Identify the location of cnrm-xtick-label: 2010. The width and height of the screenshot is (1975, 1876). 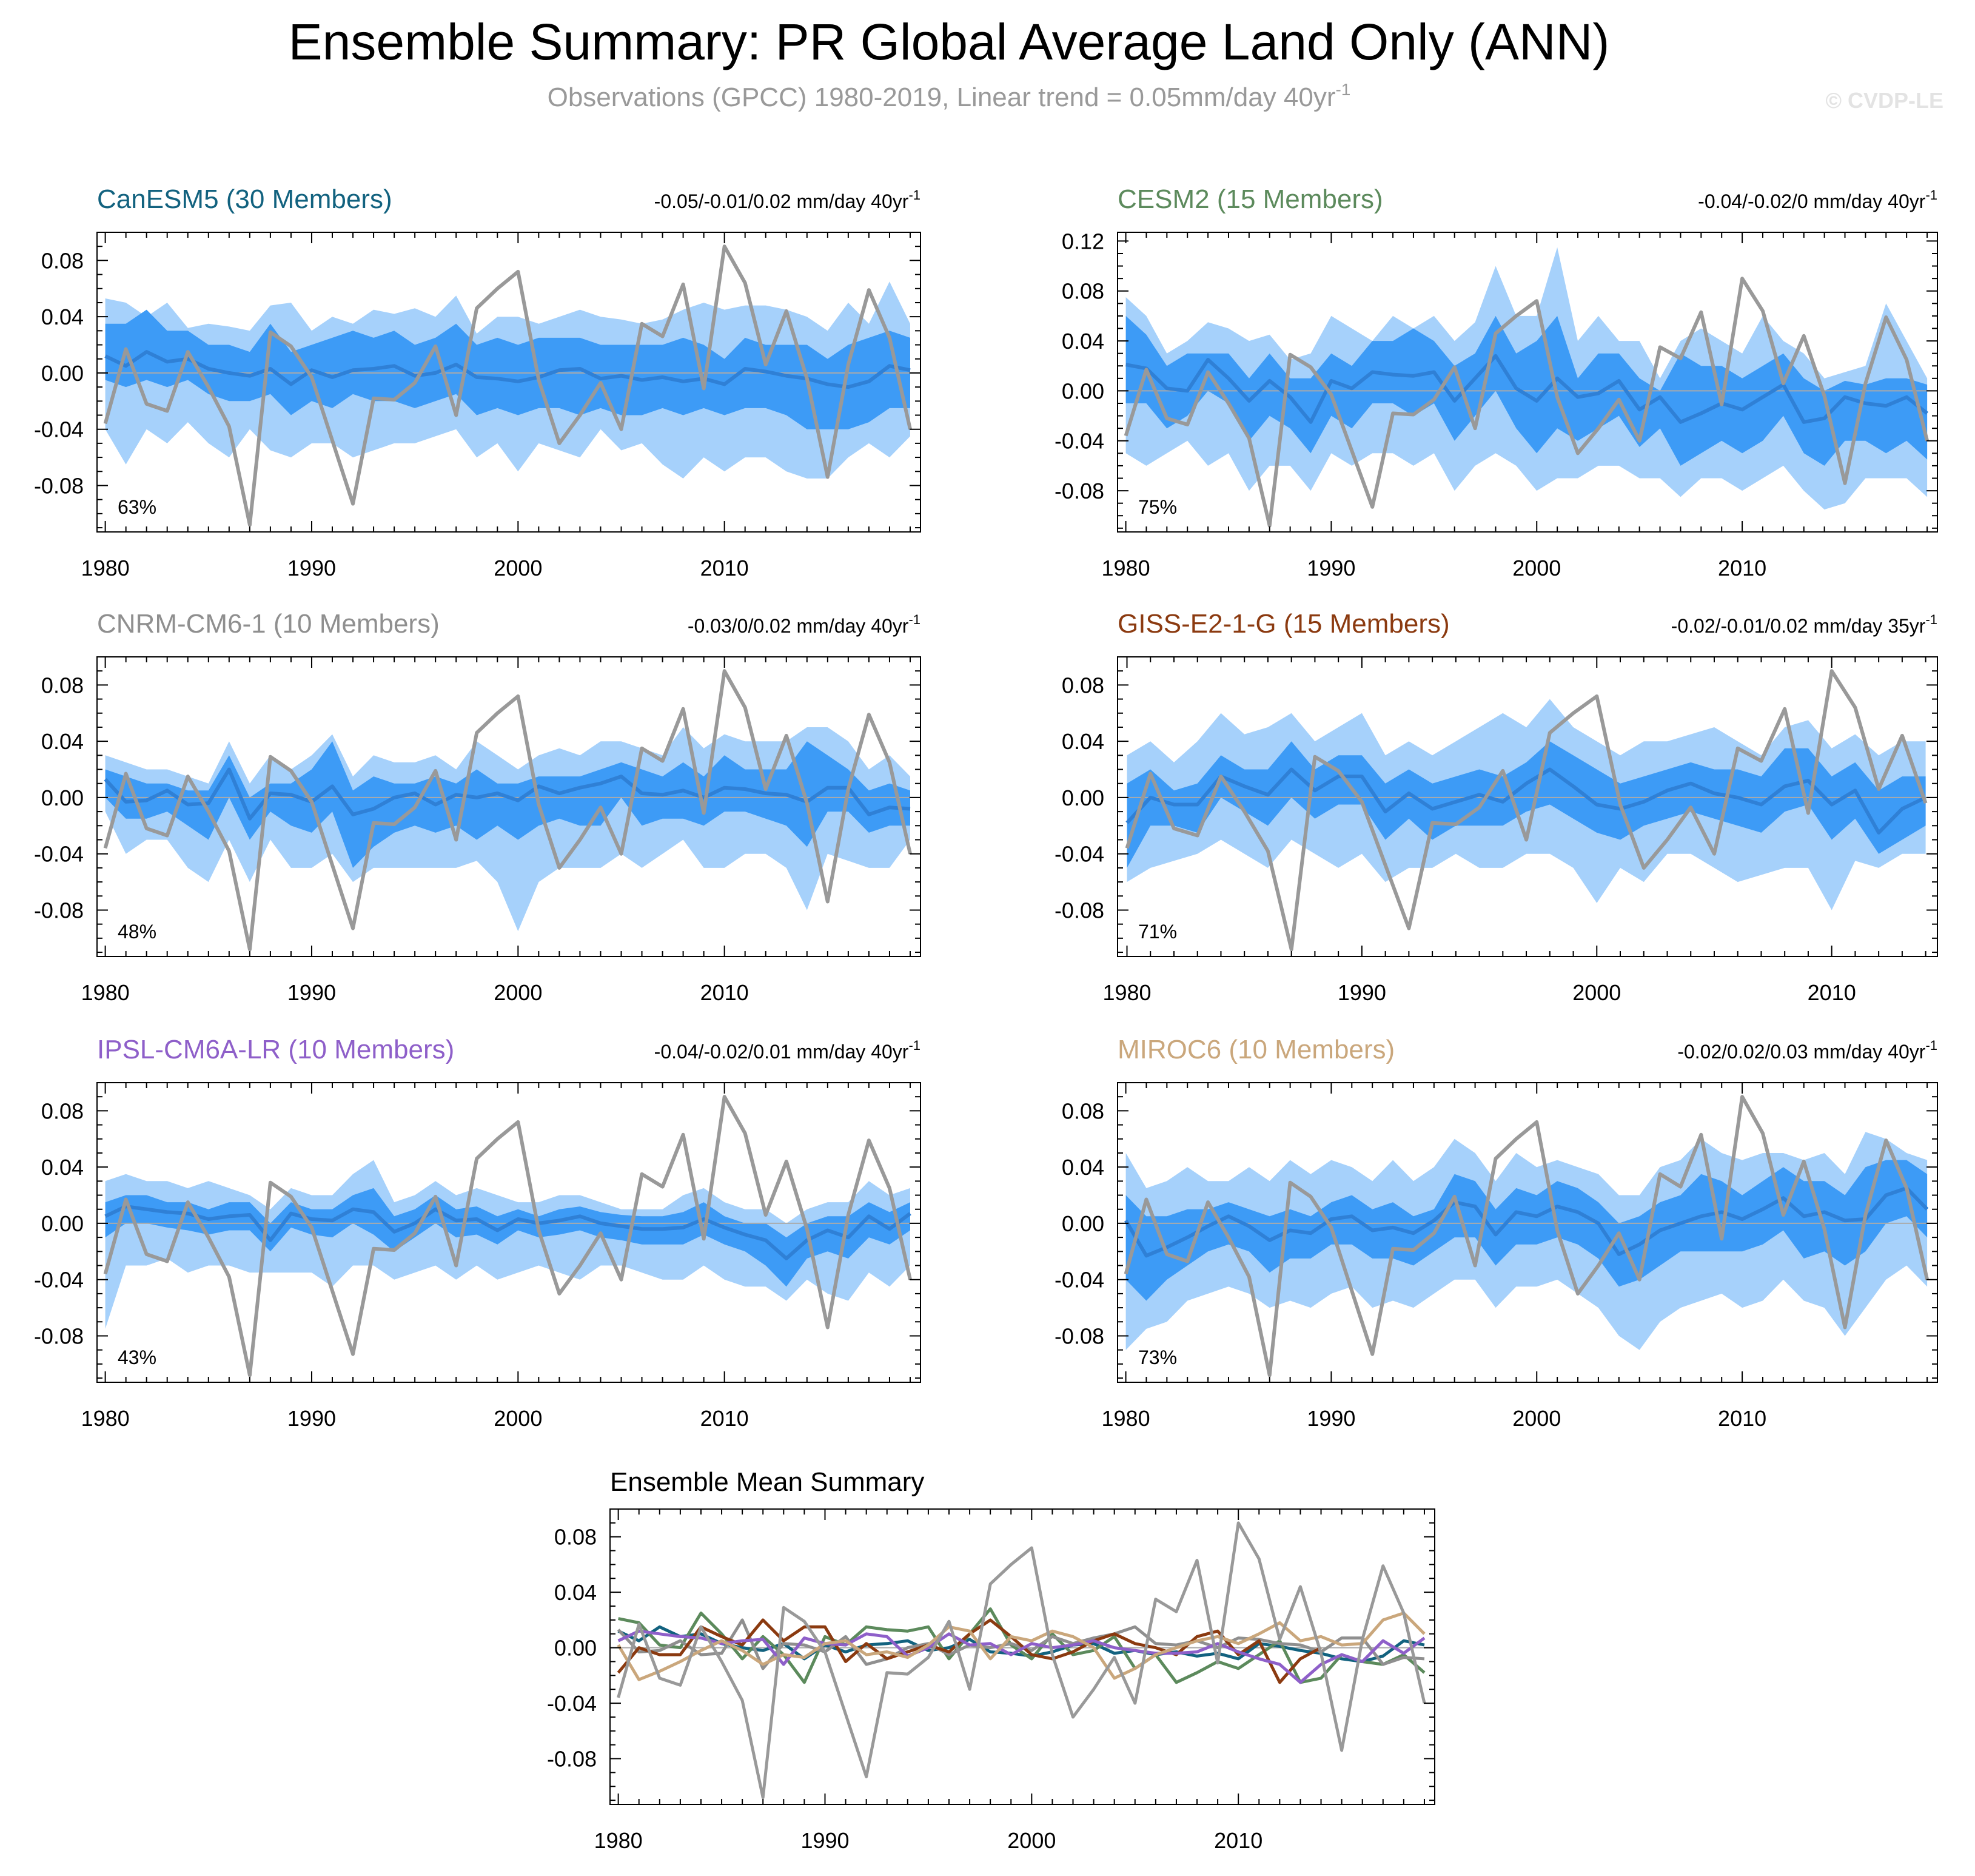
(724, 992).